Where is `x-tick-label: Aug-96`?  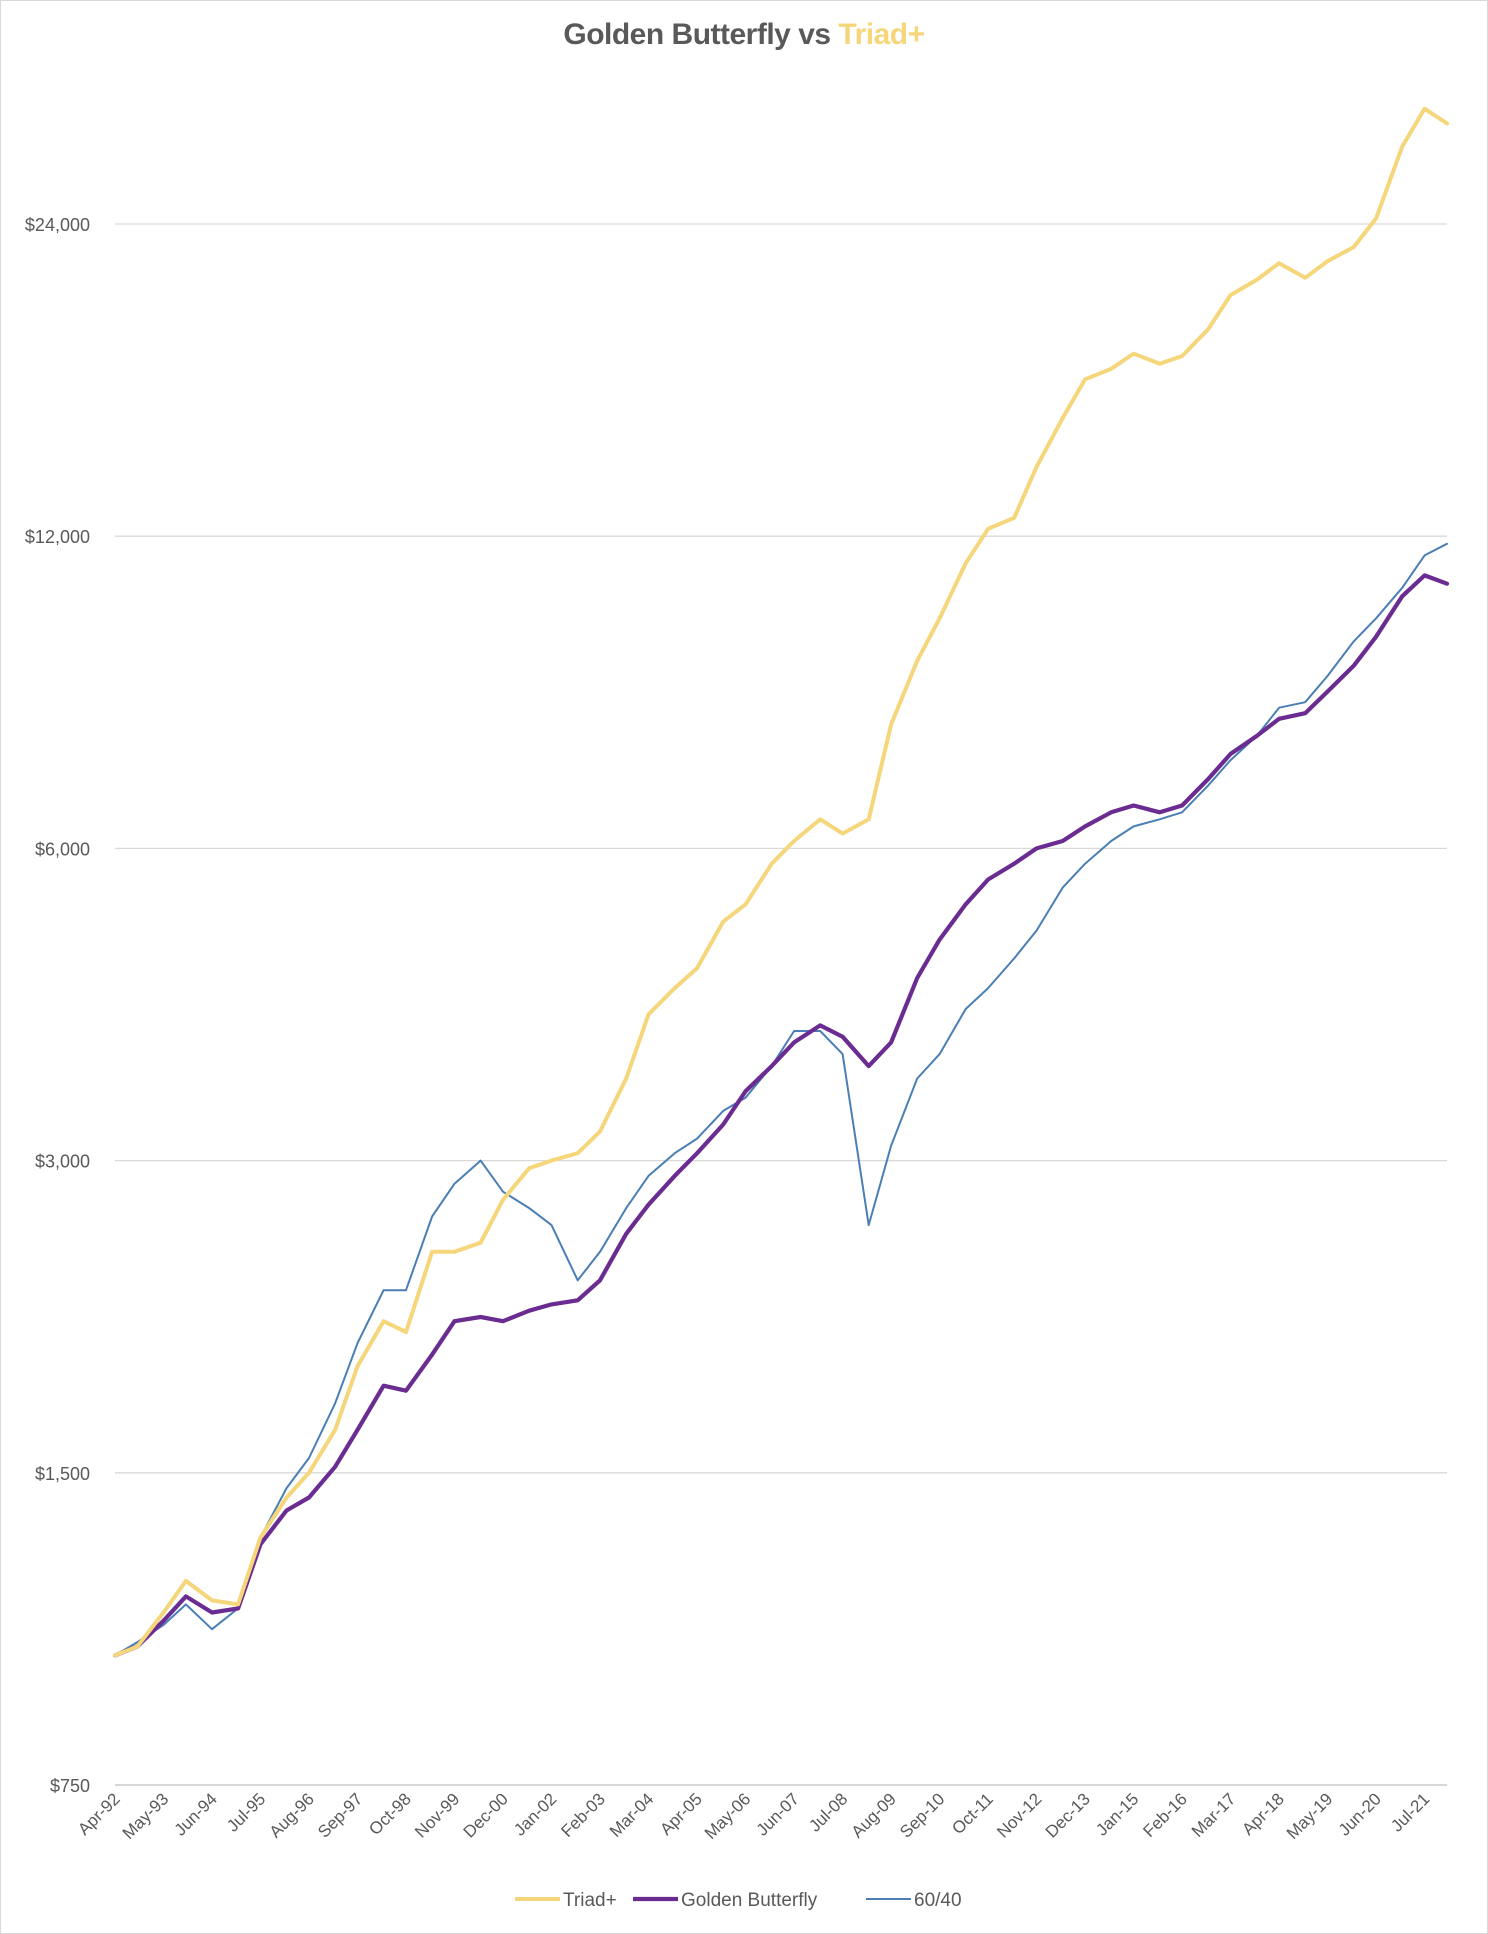 x-tick-label: Aug-96 is located at coordinates (292, 1815).